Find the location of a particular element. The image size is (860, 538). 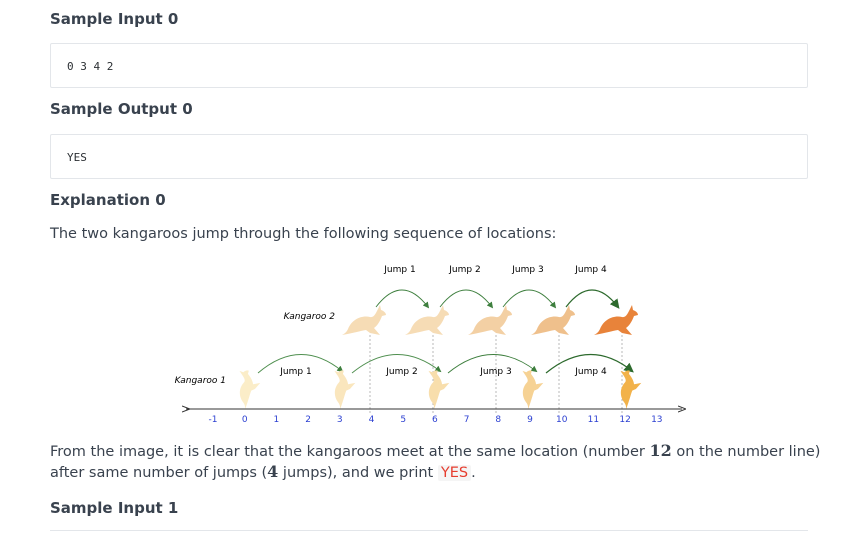

axis-tick-label: 9 is located at coordinates (530, 420).